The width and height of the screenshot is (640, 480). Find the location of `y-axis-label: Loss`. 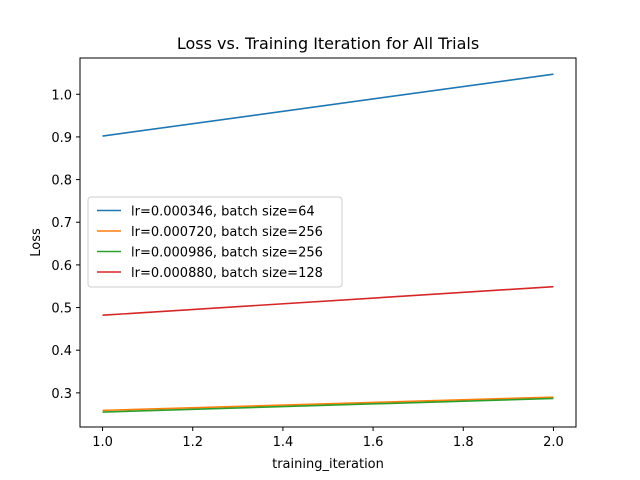

y-axis-label: Loss is located at coordinates (36, 242).